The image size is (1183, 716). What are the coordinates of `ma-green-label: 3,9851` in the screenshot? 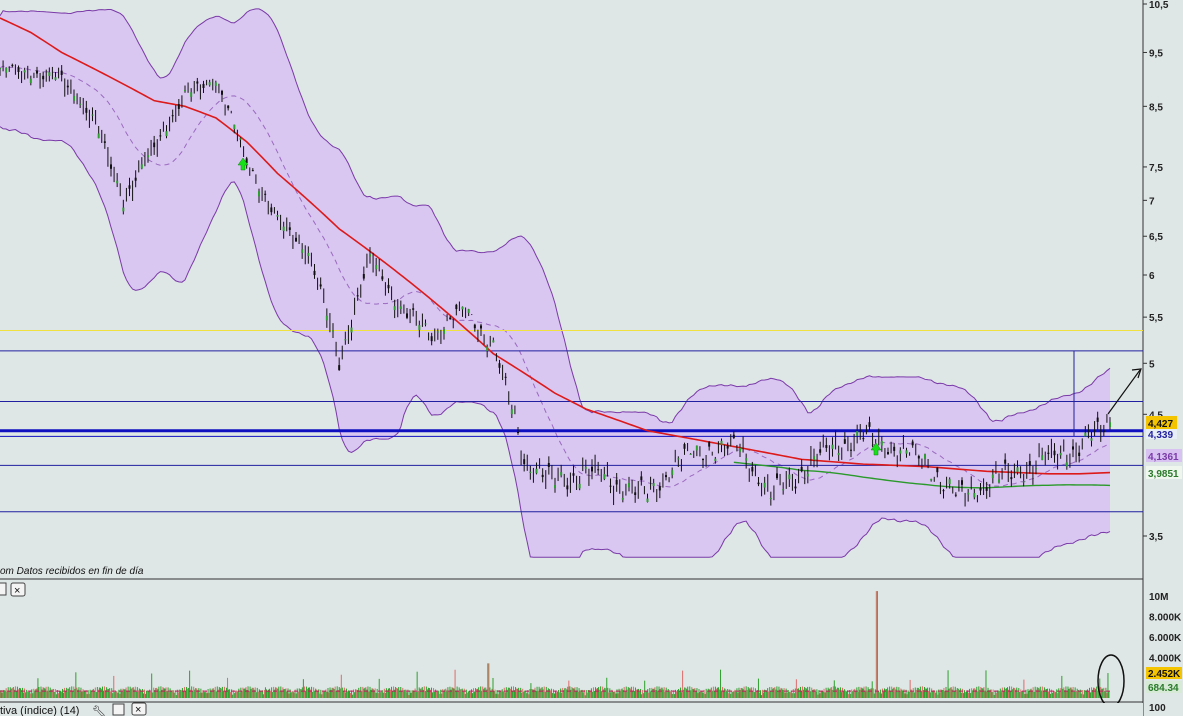 It's located at (1163, 474).